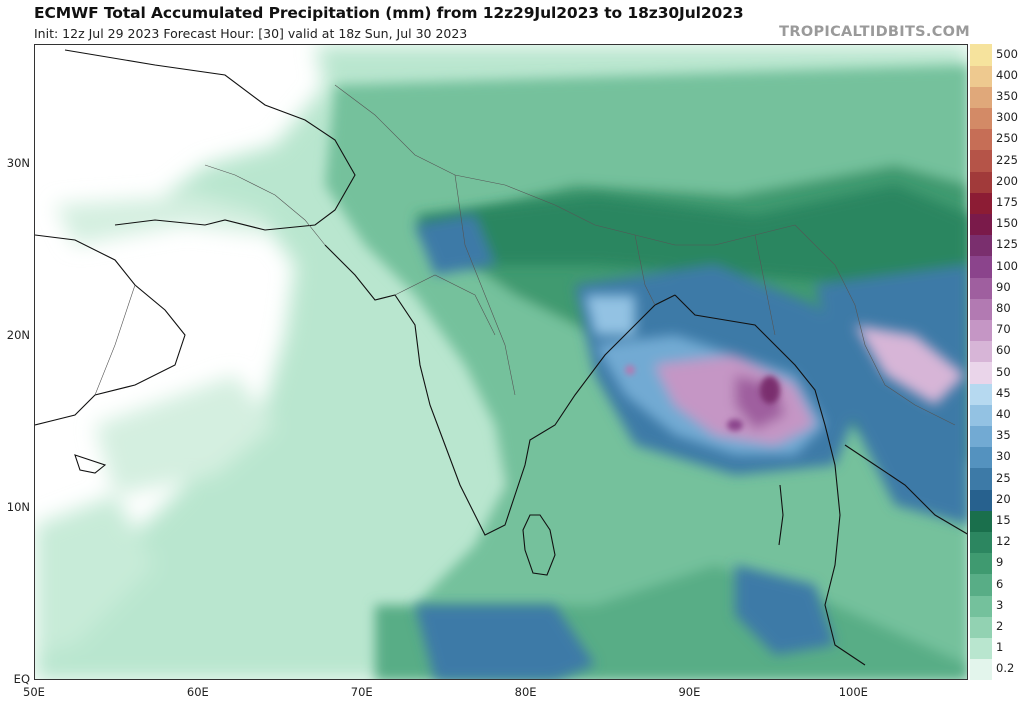 This screenshot has height=701, width=1024. Describe the element at coordinates (1007, 74) in the screenshot. I see `colorbar-label-400: 400` at that location.